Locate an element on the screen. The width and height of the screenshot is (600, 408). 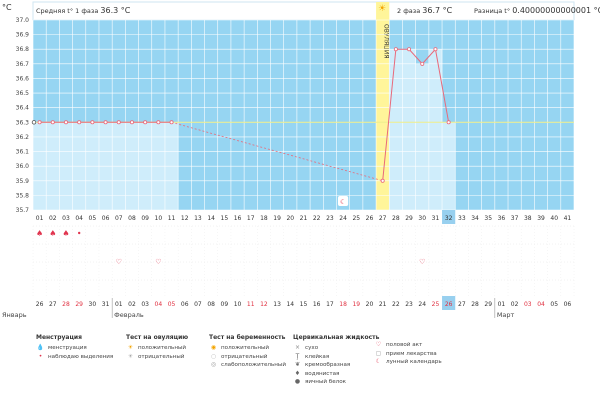
cycle-day-label: 41 is located at coordinates (568, 218).